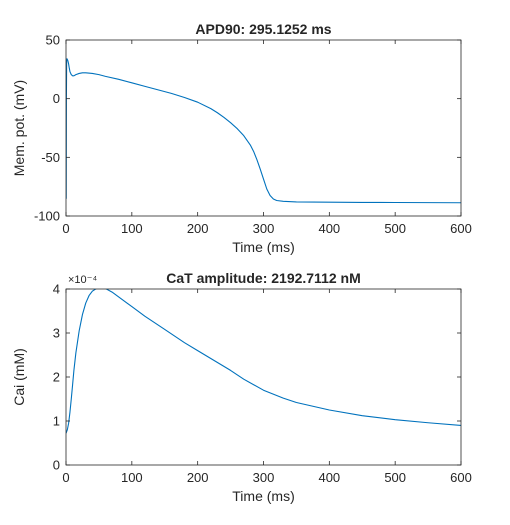  What do you see at coordinates (56, 377) in the screenshot?
I see `y-tick-label: 2` at bounding box center [56, 377].